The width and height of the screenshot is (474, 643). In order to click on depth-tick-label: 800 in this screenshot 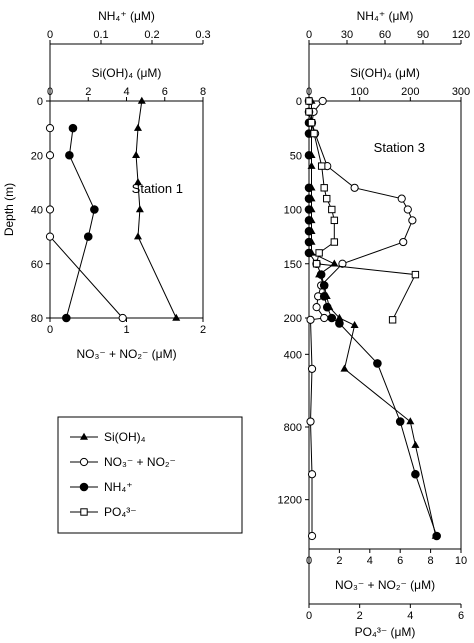, I will do `click(293, 428)`.